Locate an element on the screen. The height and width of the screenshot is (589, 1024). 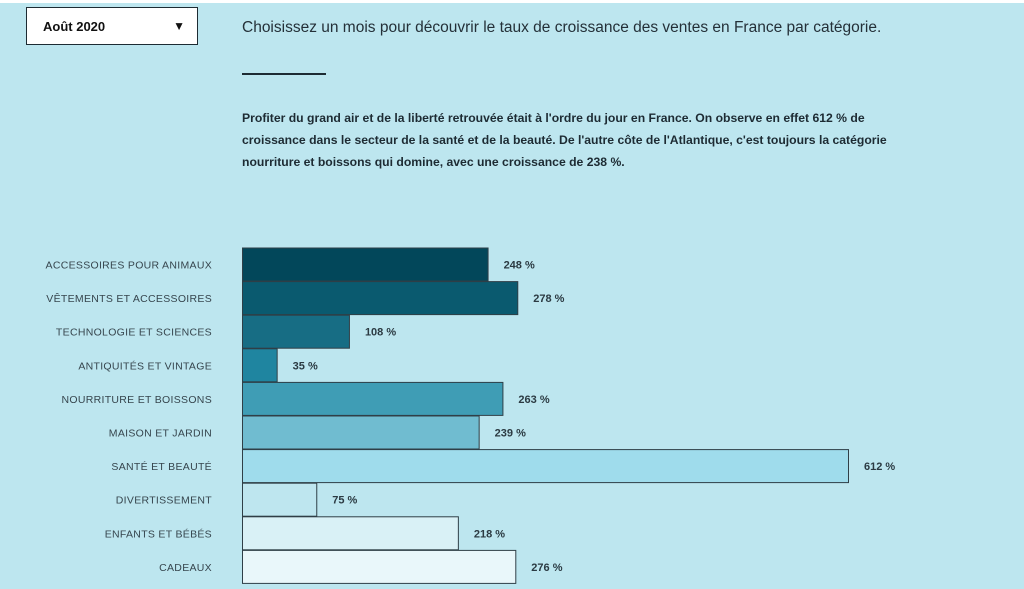
month-select-value: Août 2020 is located at coordinates (74, 26).